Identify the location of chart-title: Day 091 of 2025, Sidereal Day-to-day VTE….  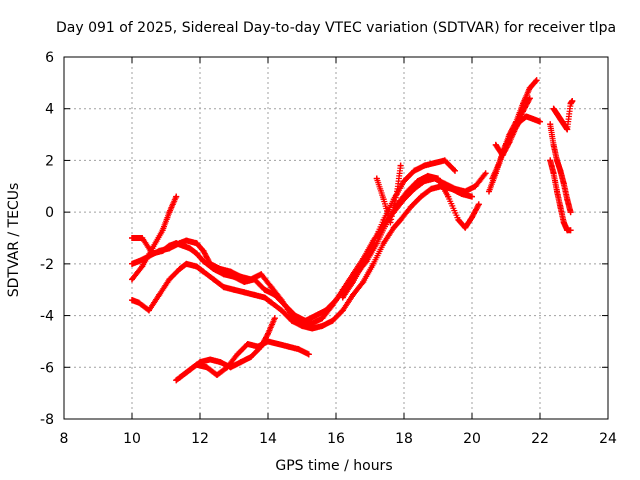
(336, 28).